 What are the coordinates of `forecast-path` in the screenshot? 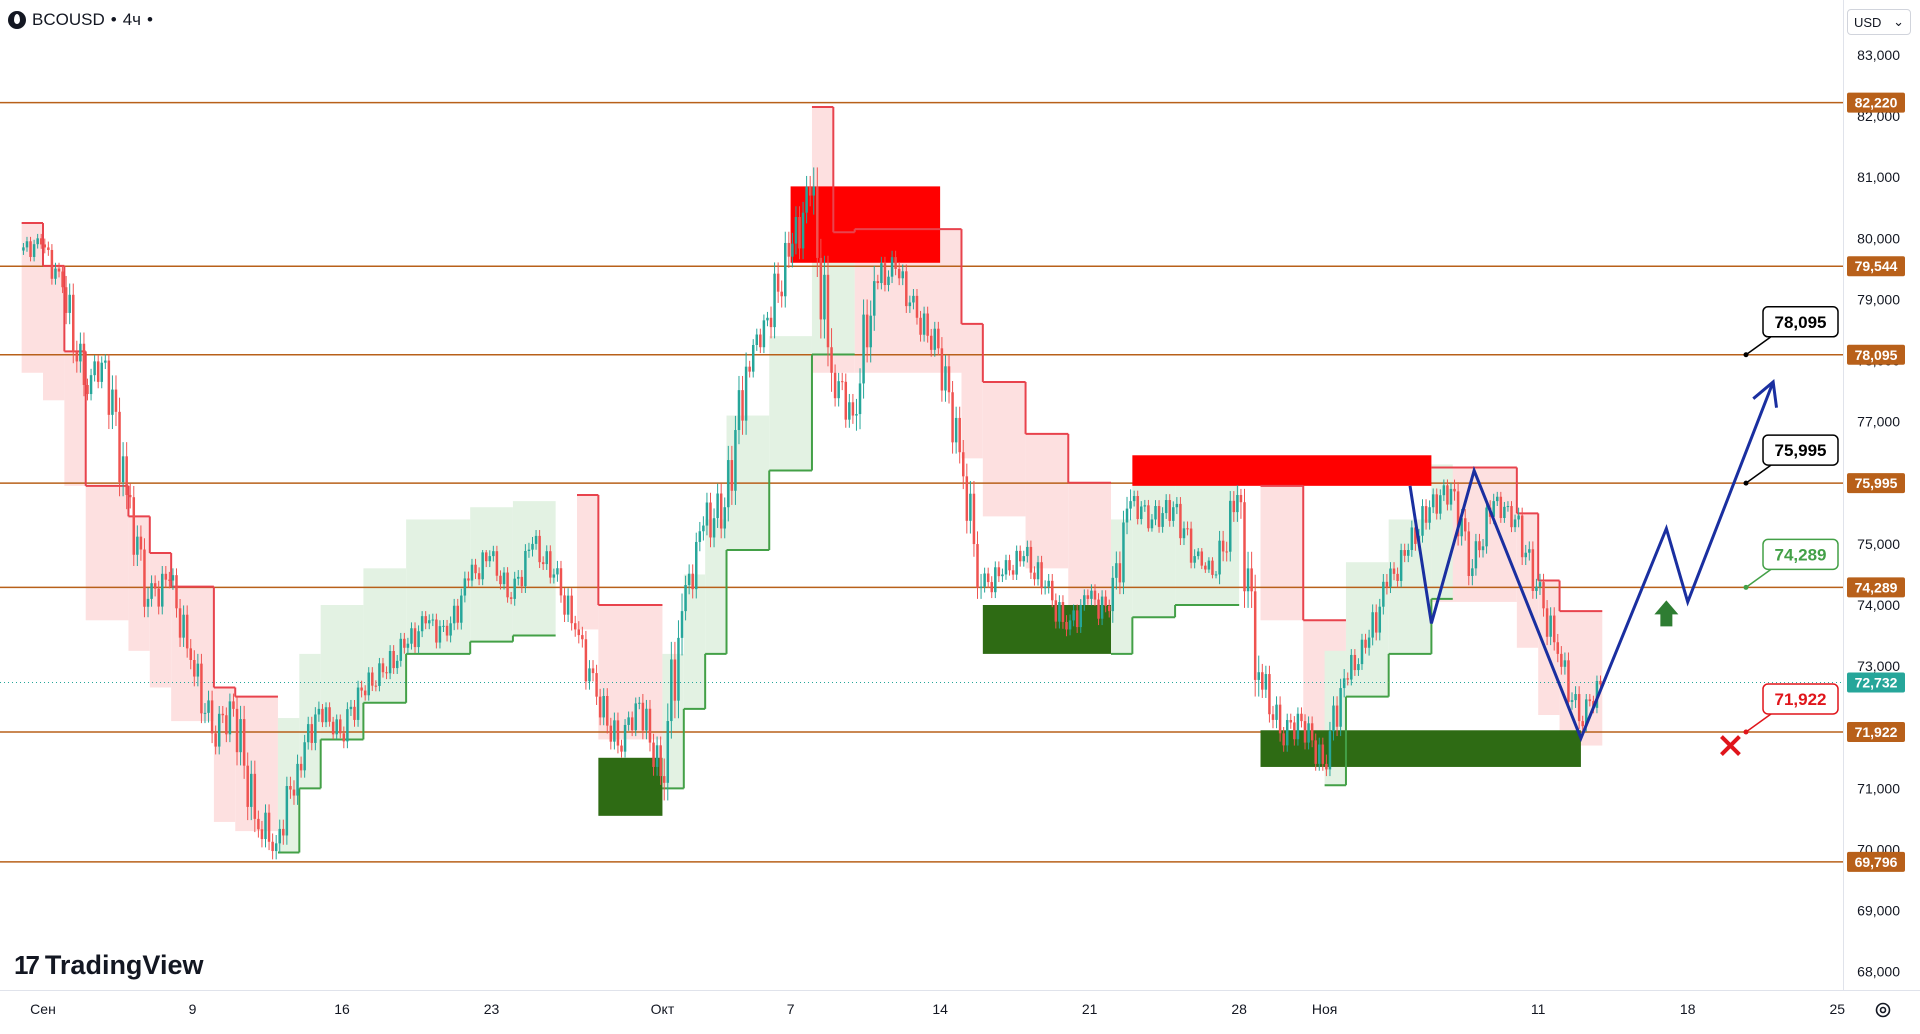 It's located at (1591, 562).